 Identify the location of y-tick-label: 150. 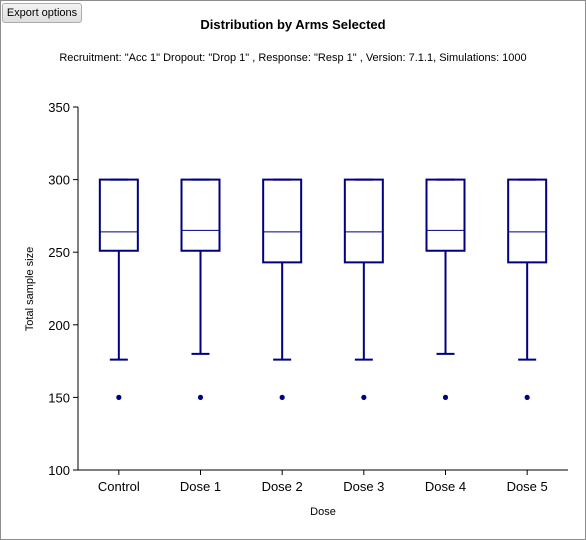
(59, 397).